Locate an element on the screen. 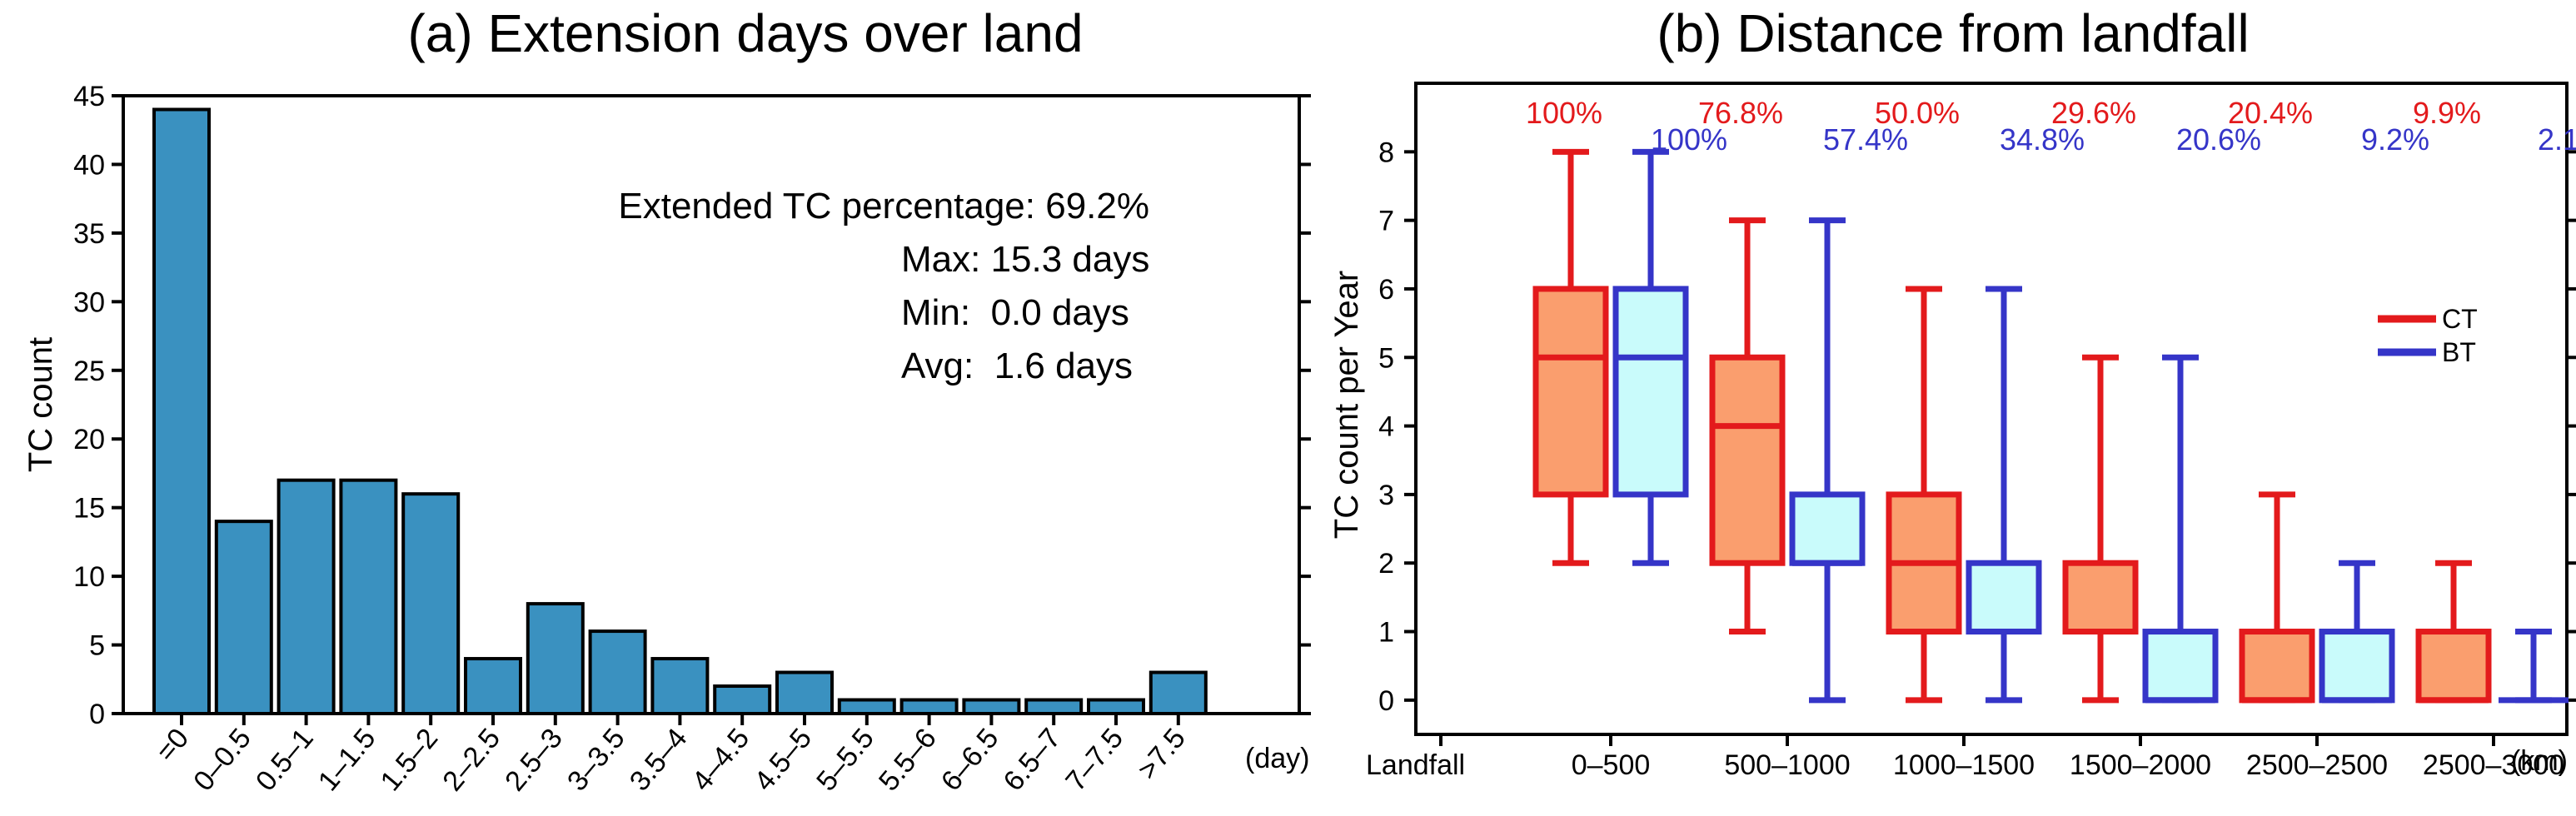 The image size is (2576, 816). panel-b-percent-label: 9.9% is located at coordinates (2447, 113).